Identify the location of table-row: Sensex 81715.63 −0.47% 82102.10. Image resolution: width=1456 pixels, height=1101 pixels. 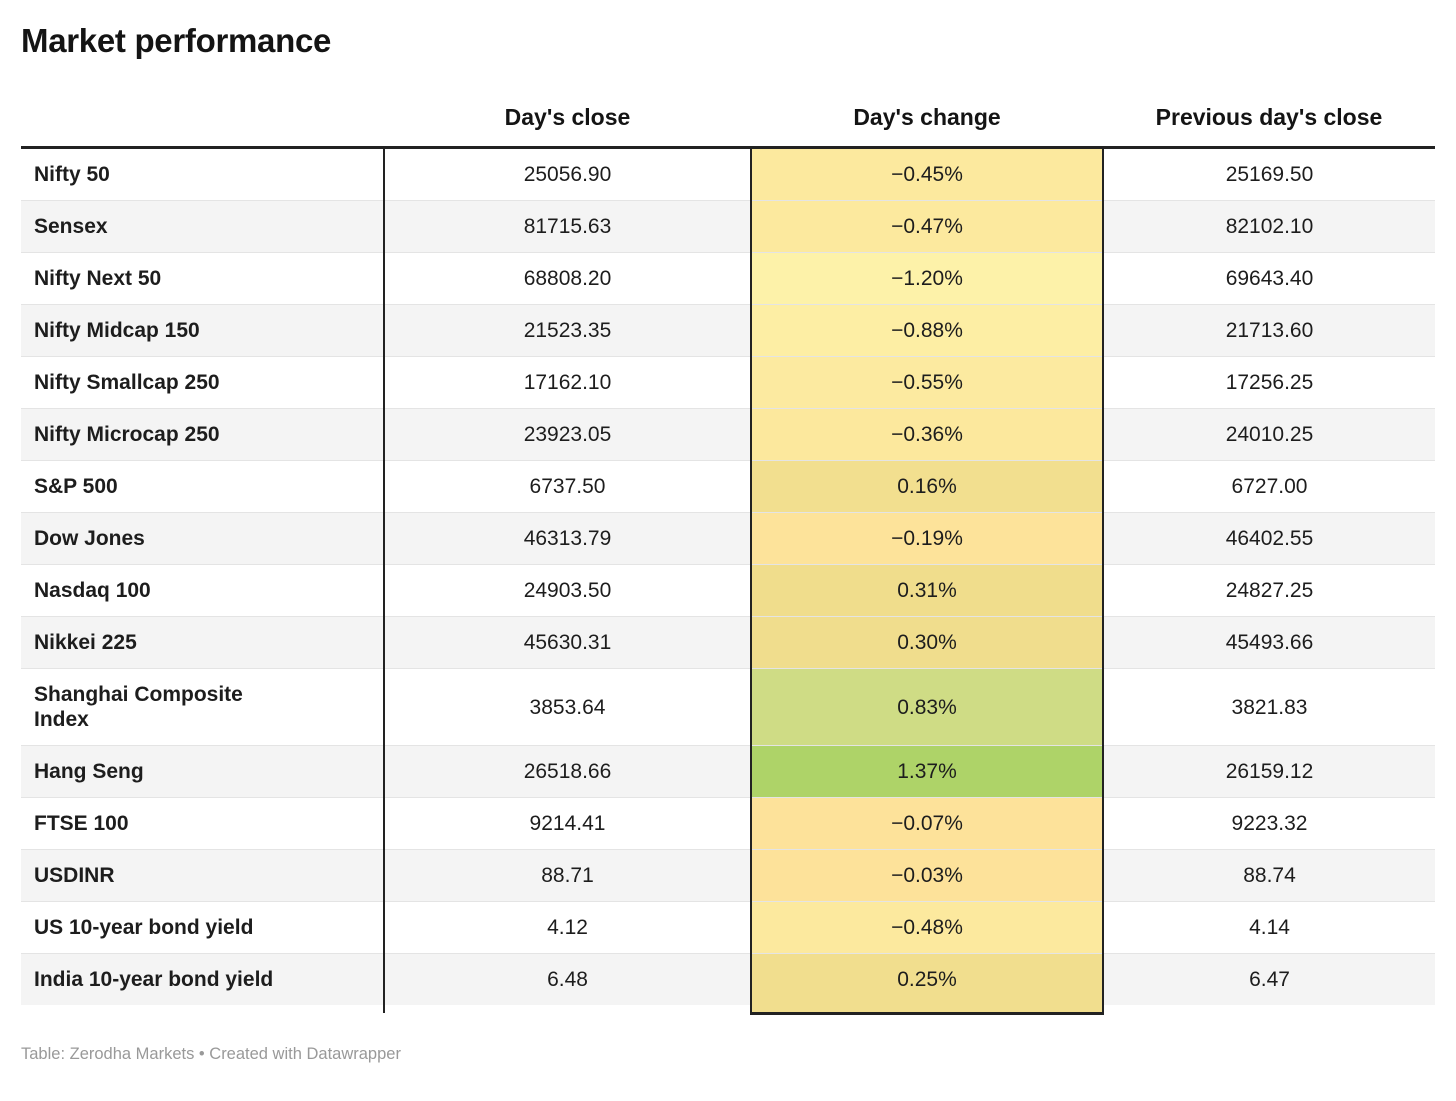
(728, 226).